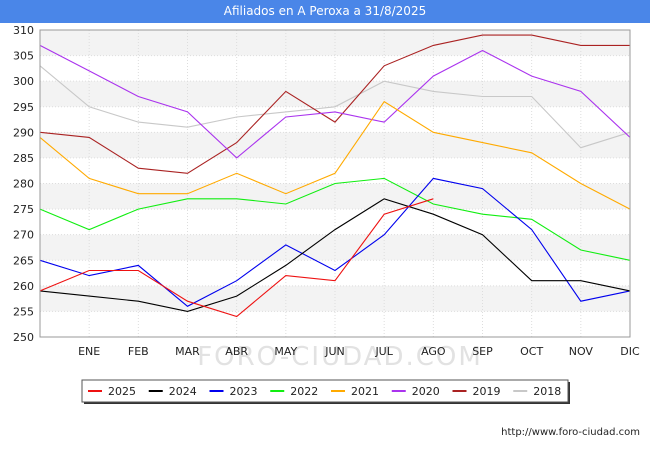 Image resolution: width=650 pixels, height=450 pixels. Describe the element at coordinates (23, 132) in the screenshot. I see `y-tick-label: 290` at that location.